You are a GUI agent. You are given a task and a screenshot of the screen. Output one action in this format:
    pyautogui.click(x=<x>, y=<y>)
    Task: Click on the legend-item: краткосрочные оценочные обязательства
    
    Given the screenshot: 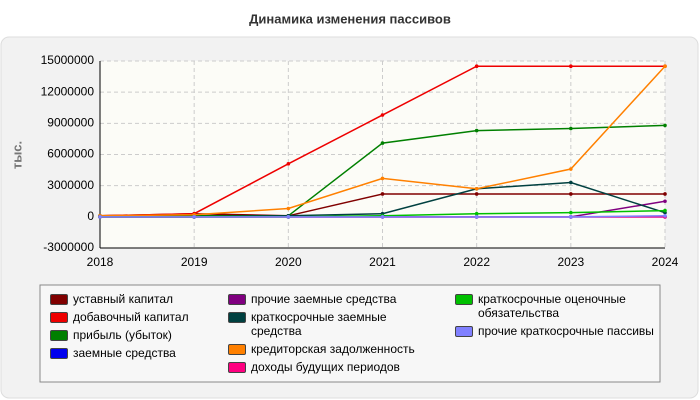 What is the action you would take?
    pyautogui.click(x=555, y=306)
    